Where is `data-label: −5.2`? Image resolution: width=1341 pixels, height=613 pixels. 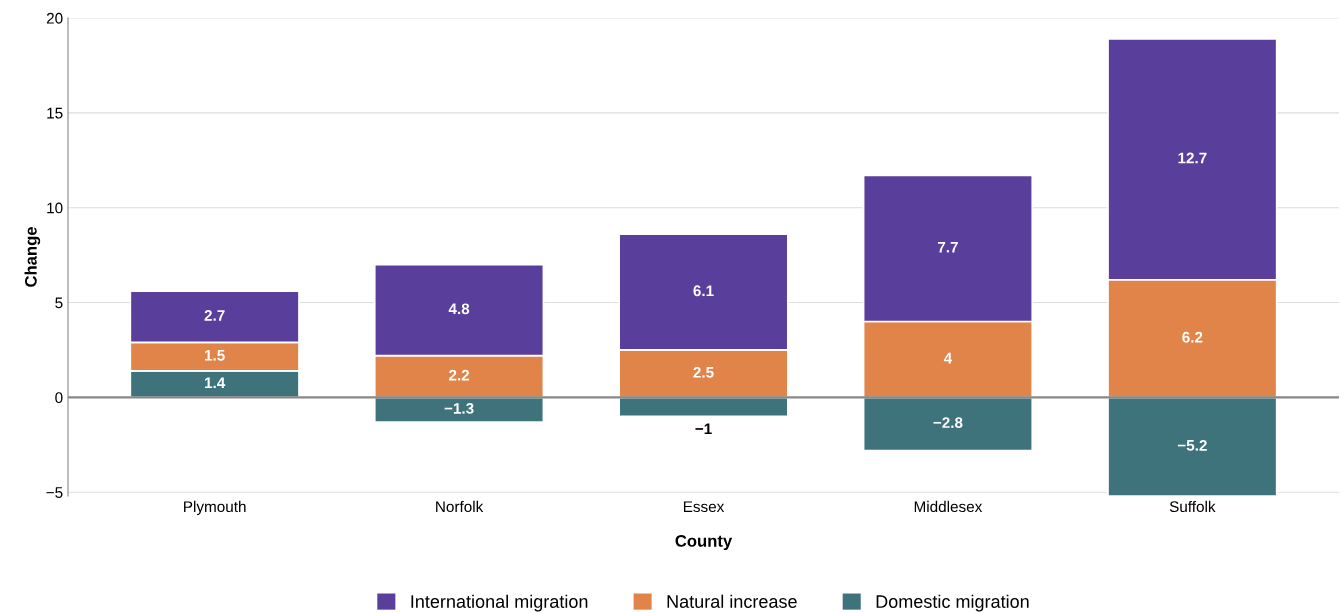
data-label: −5.2 is located at coordinates (1192, 445).